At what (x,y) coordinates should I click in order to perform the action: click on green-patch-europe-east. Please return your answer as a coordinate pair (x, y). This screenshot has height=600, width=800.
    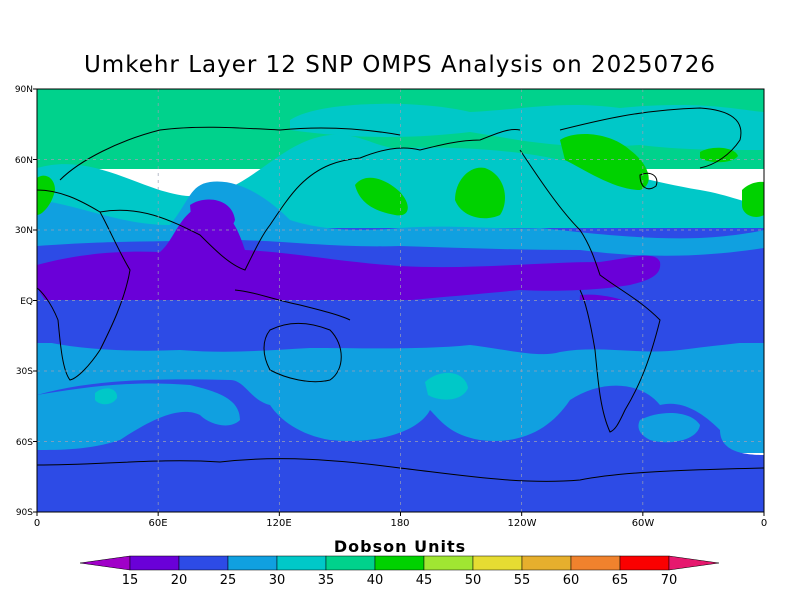
    Looking at the image, I should click on (753, 199).